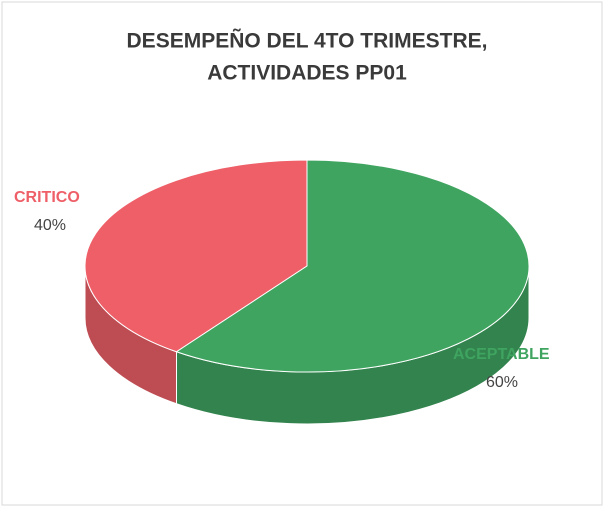 This screenshot has height=508, width=605. What do you see at coordinates (502, 382) in the screenshot?
I see `slice-value-label: 60%` at bounding box center [502, 382].